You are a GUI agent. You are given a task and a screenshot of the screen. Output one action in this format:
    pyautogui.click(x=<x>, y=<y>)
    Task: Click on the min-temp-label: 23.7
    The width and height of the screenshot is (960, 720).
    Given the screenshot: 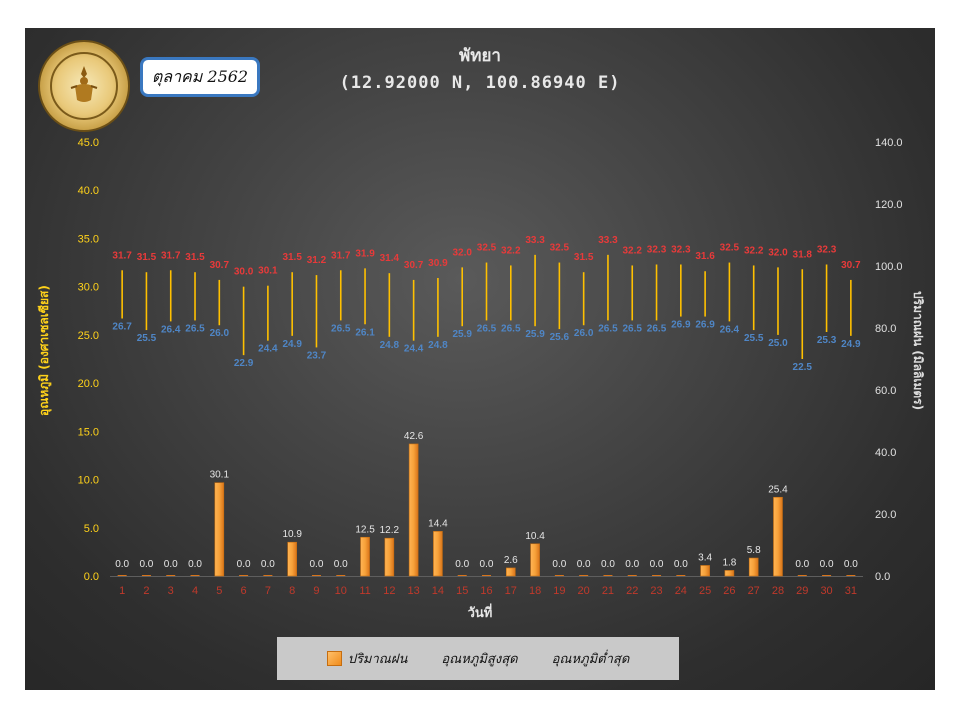 What is the action you would take?
    pyautogui.click(x=317, y=355)
    